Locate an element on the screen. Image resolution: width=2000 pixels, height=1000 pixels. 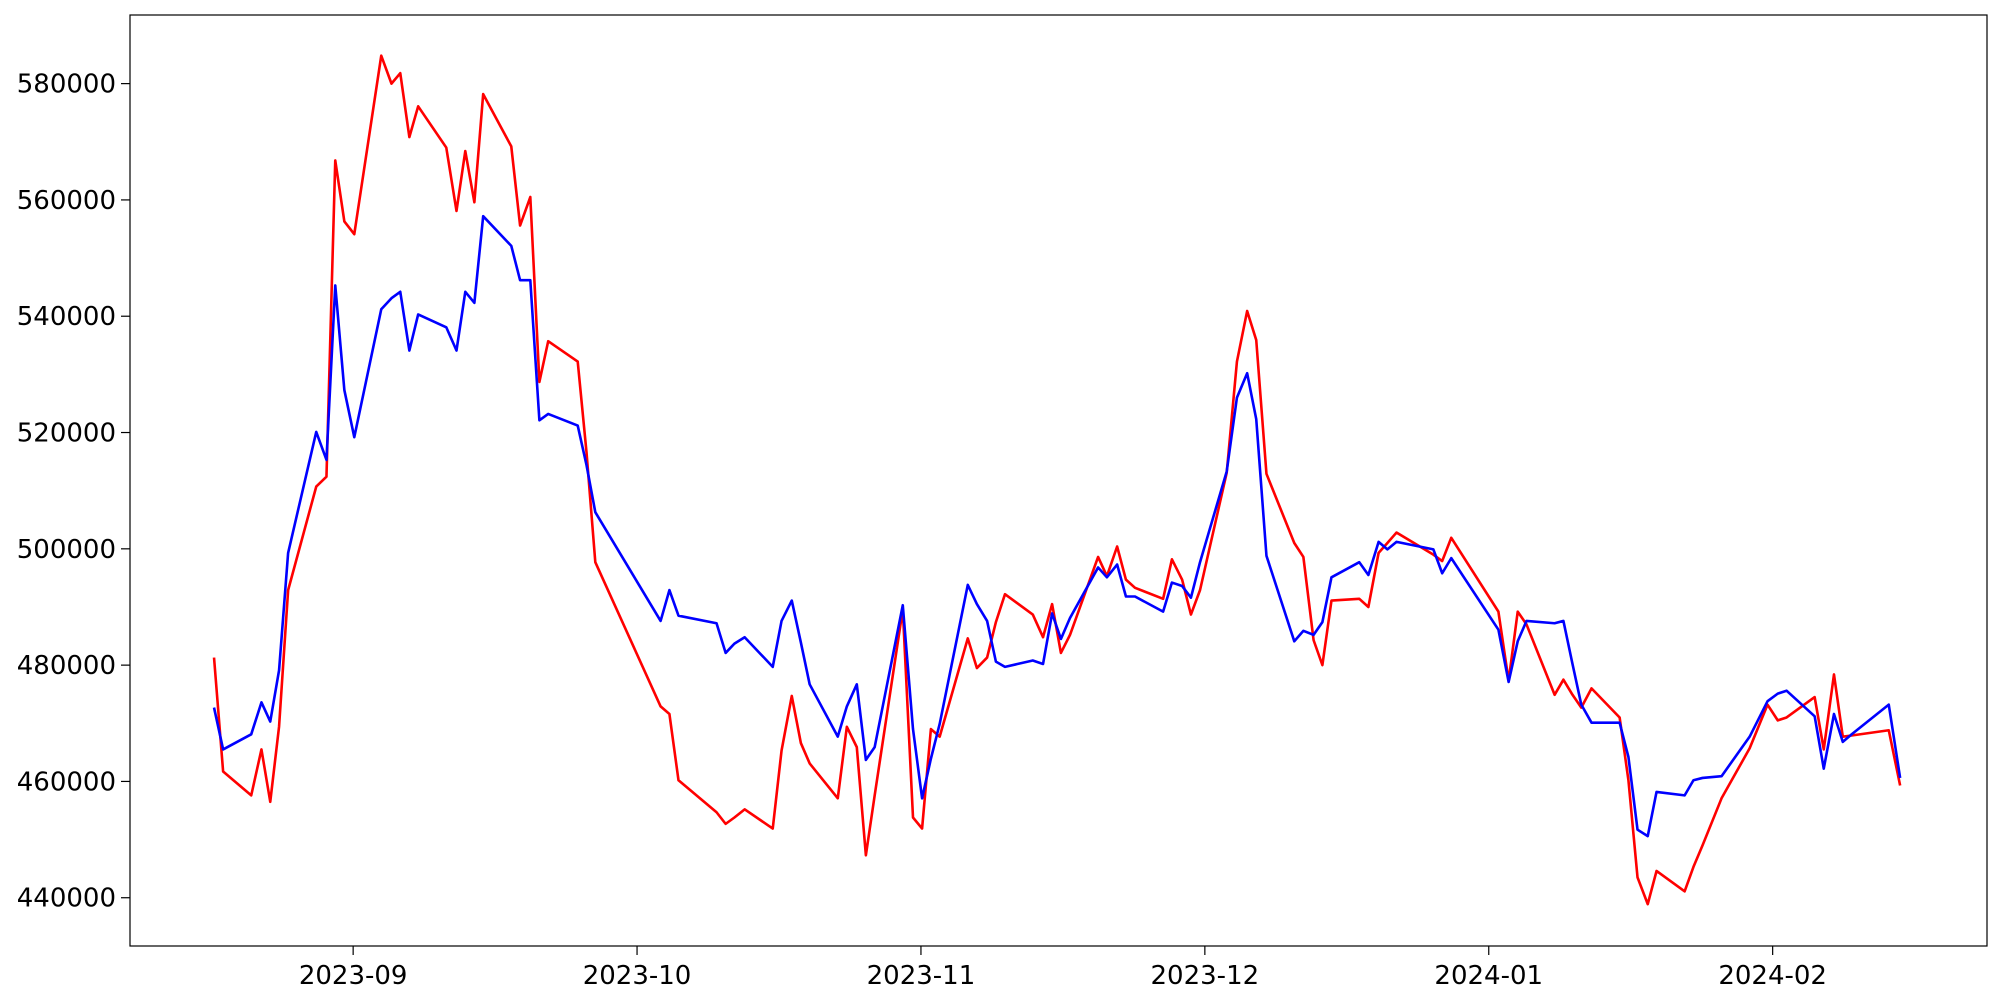
x-tick-label: 2024-02 is located at coordinates (1772, 976).